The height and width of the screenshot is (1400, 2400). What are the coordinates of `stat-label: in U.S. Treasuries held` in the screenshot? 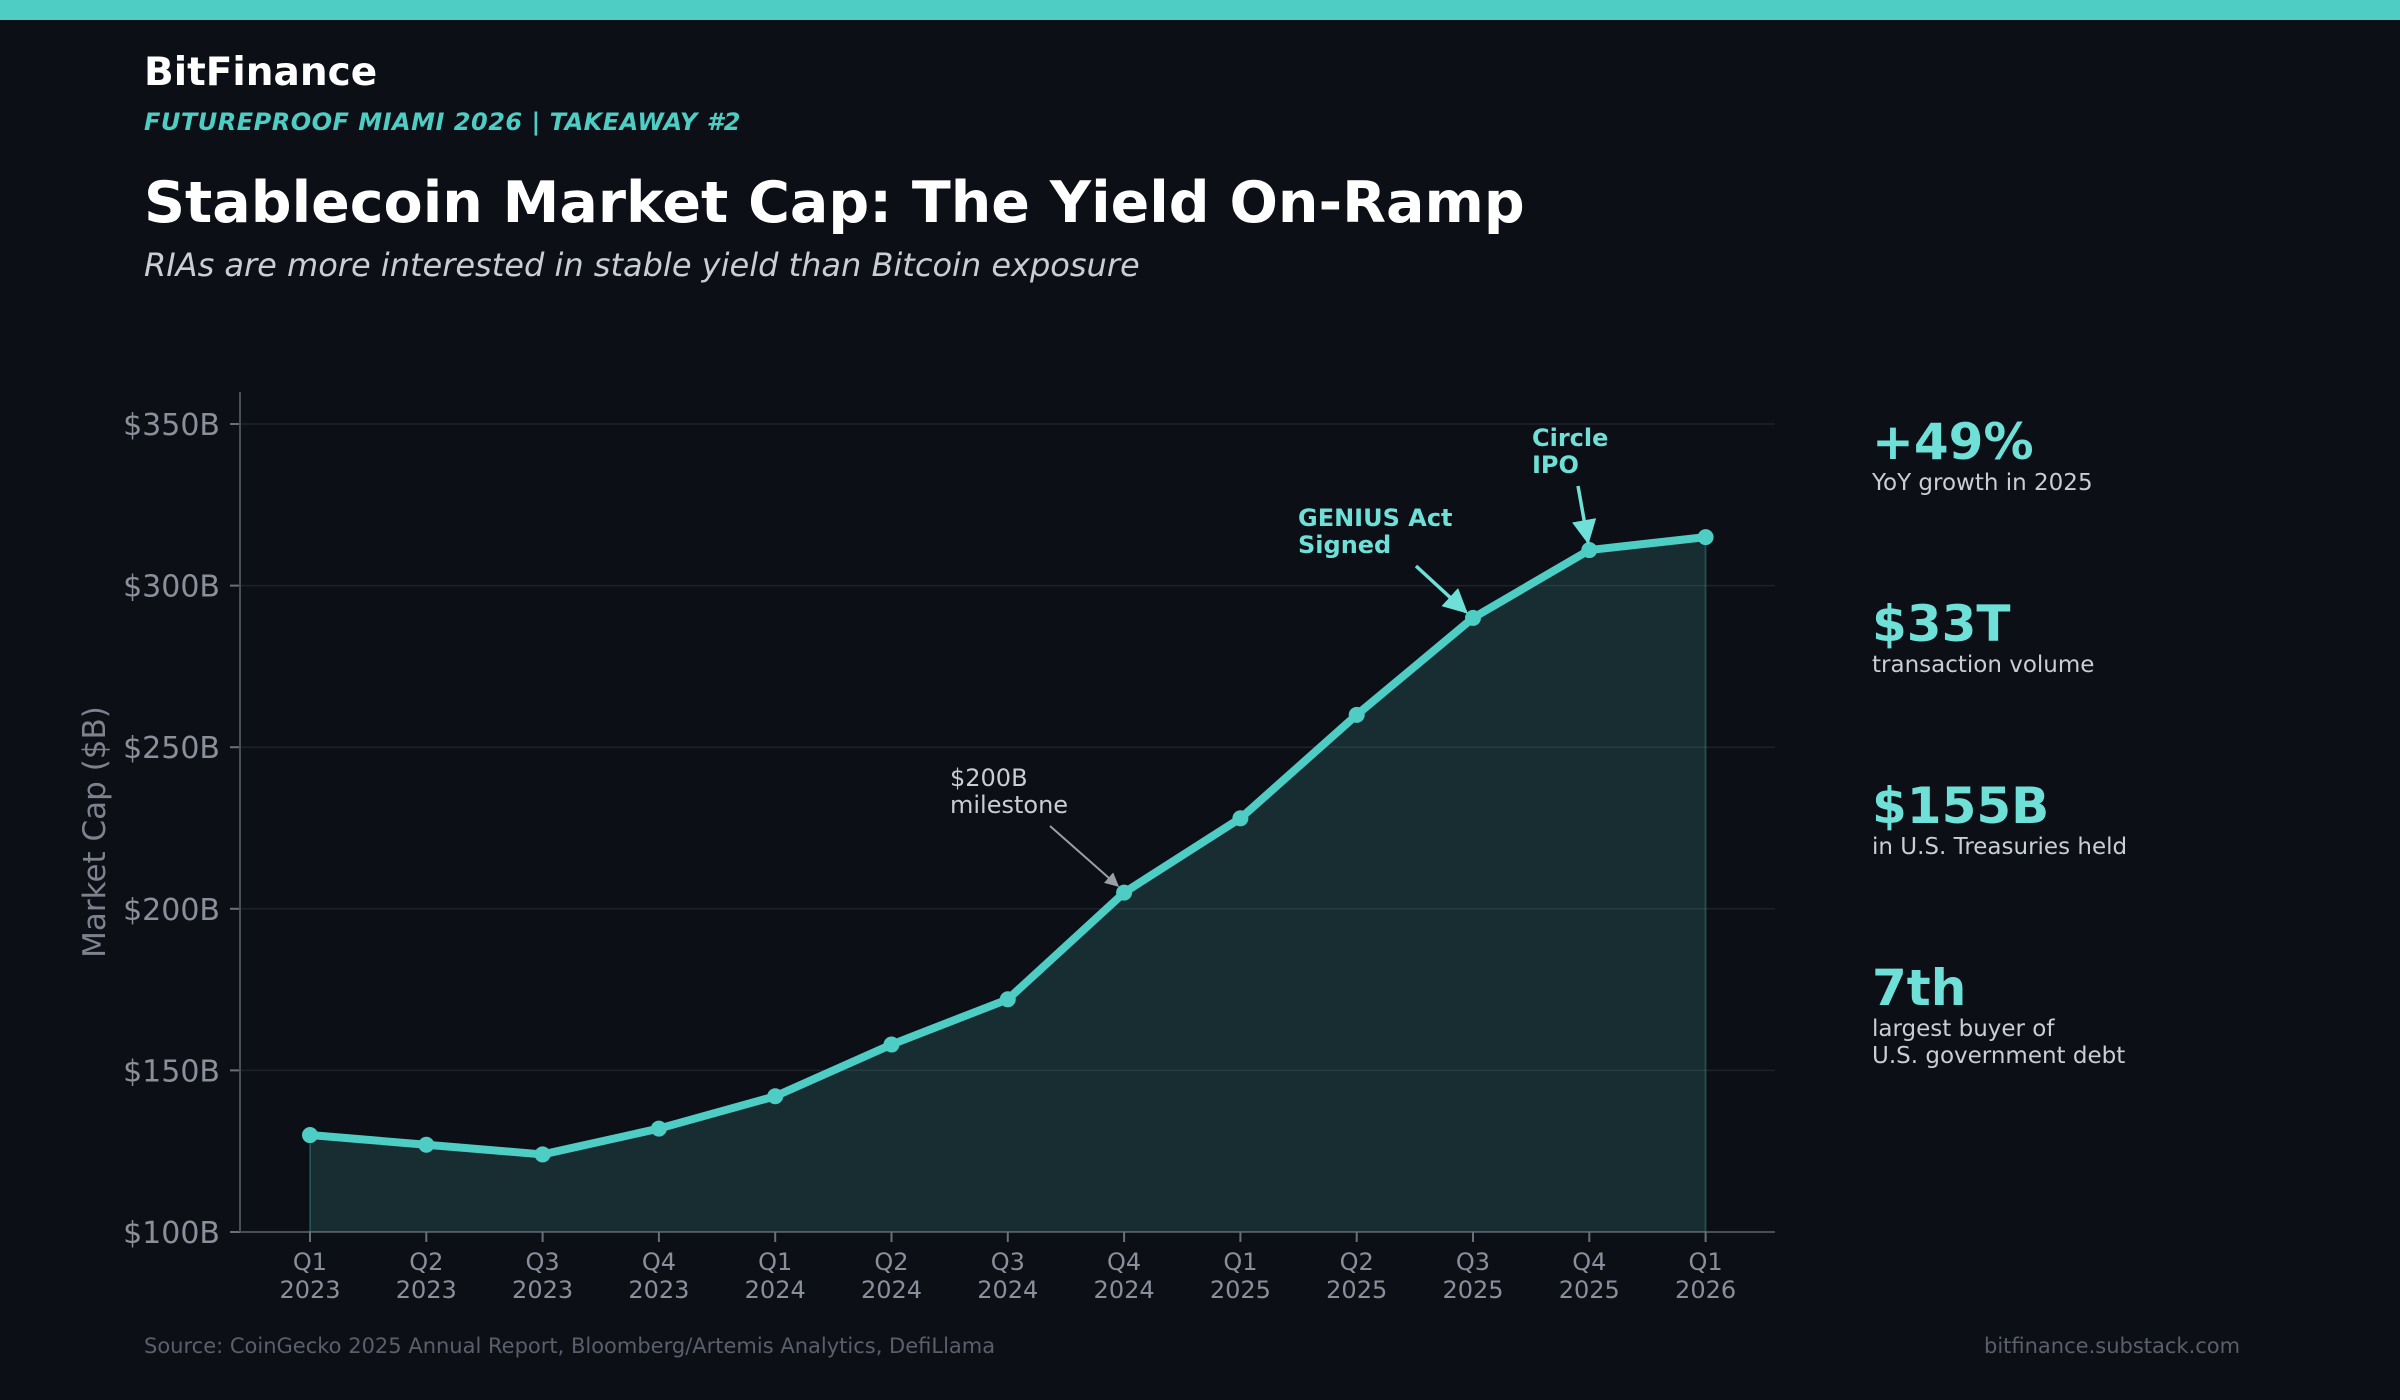 It's located at (2000, 847).